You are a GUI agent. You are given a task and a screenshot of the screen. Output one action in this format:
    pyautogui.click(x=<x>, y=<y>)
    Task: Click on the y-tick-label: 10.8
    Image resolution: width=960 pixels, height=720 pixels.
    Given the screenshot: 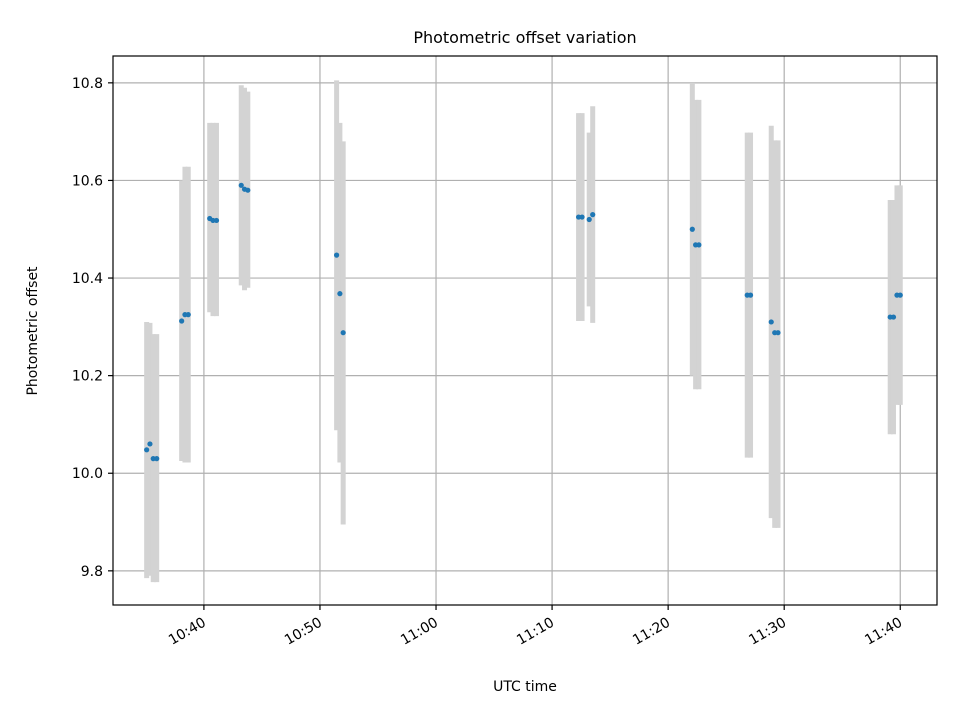 What is the action you would take?
    pyautogui.click(x=87, y=84)
    